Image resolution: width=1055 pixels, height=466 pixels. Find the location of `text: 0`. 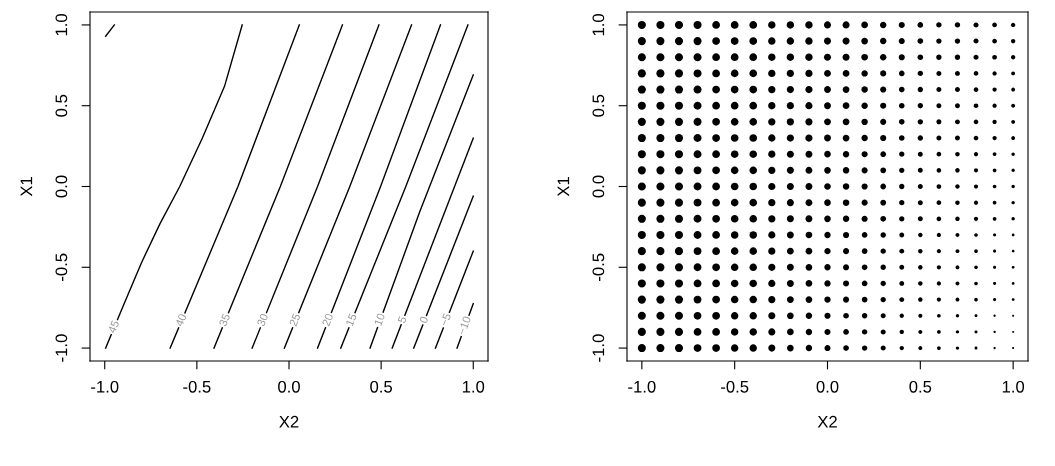

text: 0 is located at coordinates (424, 319).